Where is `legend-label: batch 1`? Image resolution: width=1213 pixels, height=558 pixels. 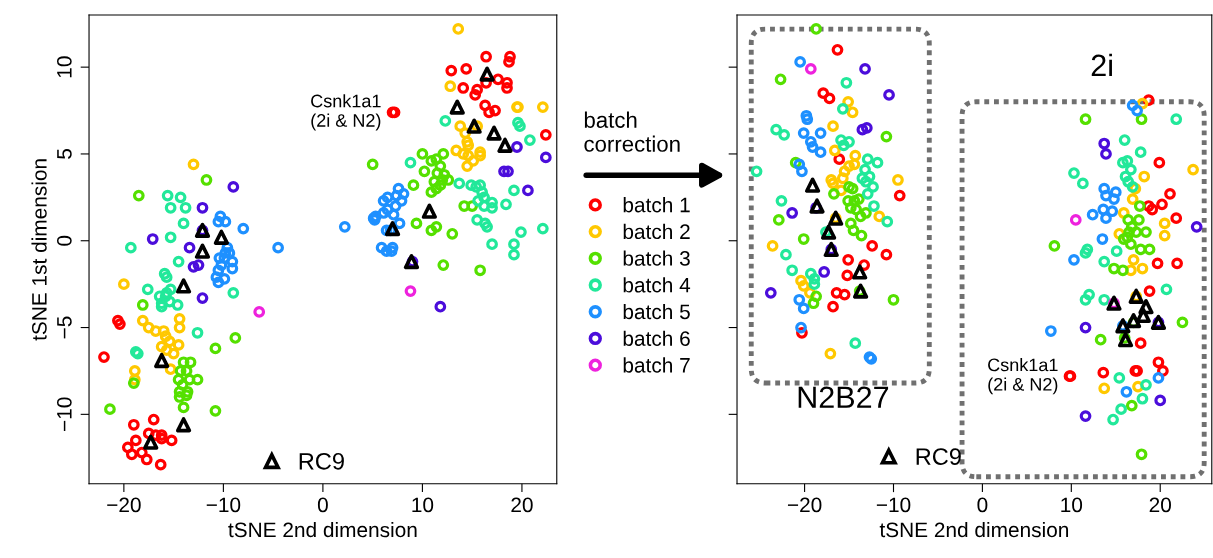
legend-label: batch 1 is located at coordinates (656, 205).